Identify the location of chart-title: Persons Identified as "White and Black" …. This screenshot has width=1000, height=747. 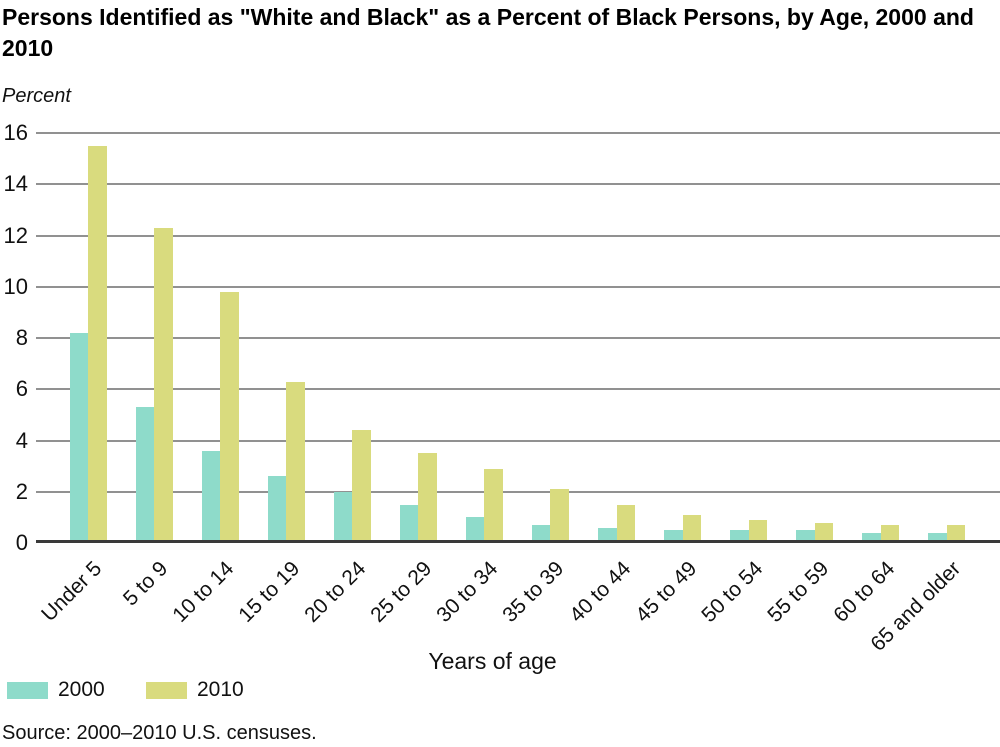
(488, 32).